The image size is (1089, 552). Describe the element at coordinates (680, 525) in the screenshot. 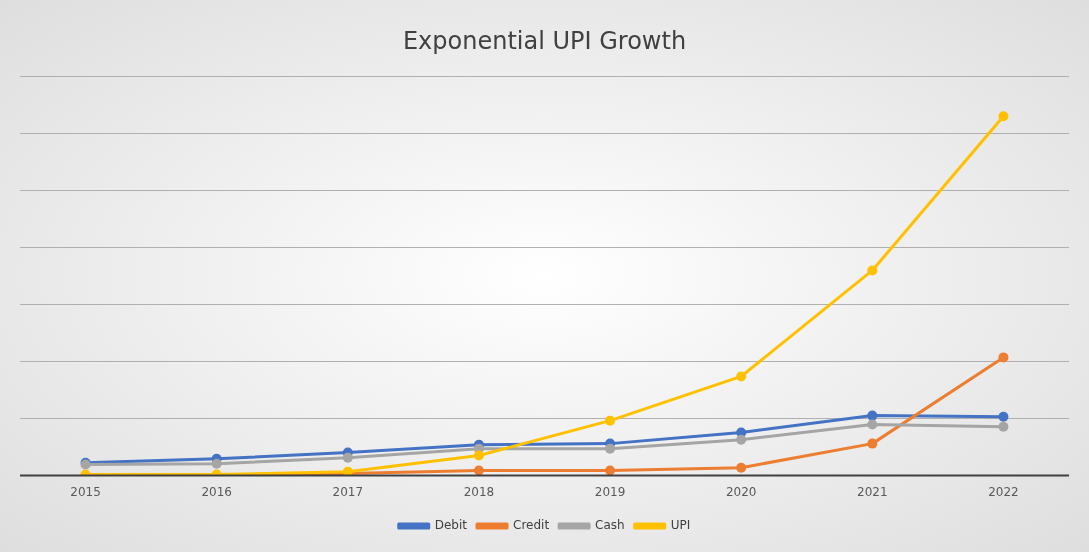

I see `legend-label: UPI` at that location.